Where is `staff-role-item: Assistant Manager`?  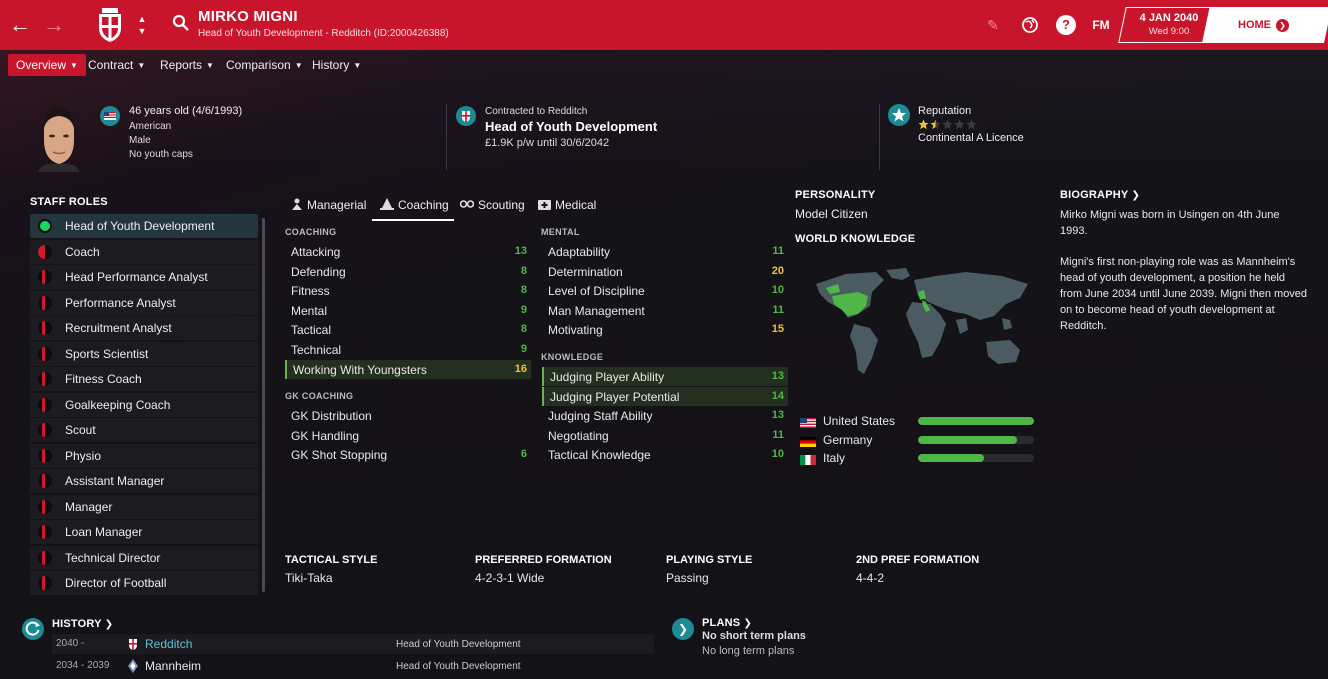
staff-role-item: Assistant Manager is located at coordinates (144, 481).